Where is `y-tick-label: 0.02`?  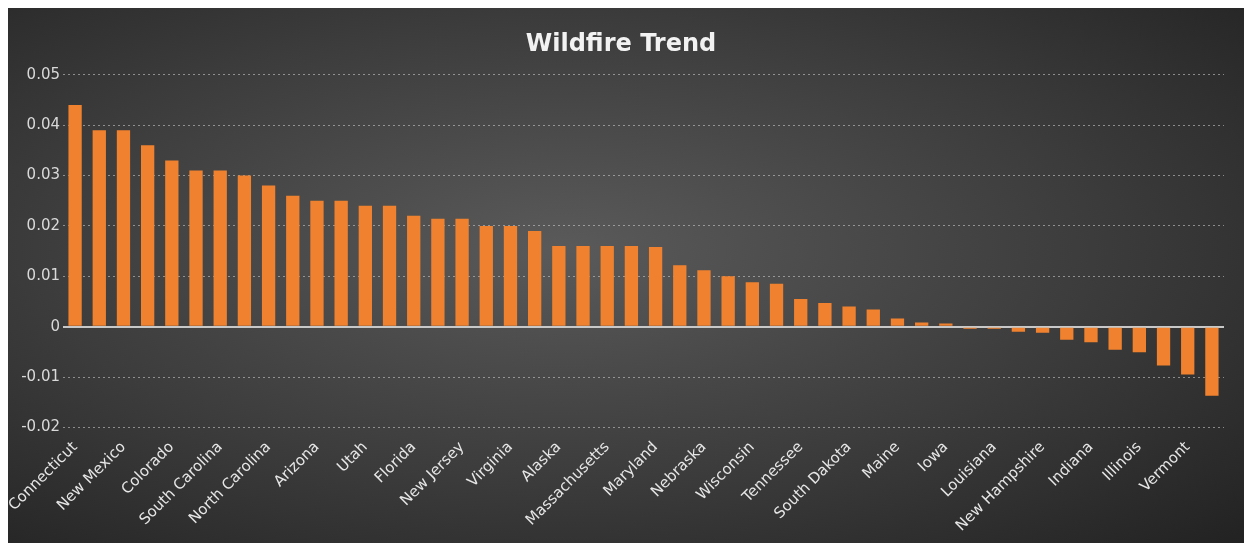
y-tick-label: 0.02 is located at coordinates (43, 224).